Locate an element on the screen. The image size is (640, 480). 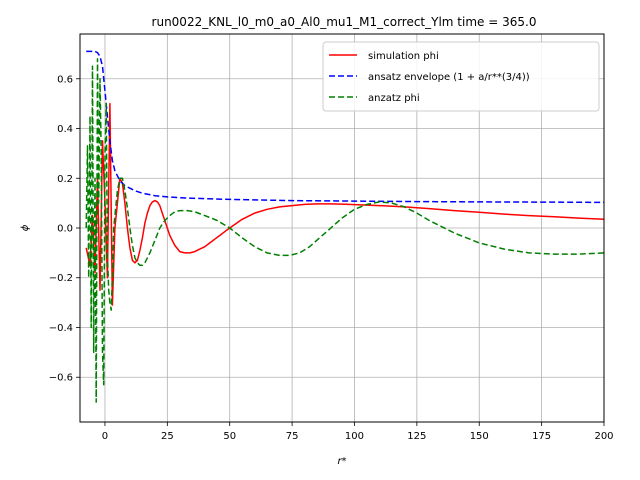
x-tick-label: 25 is located at coordinates (167, 436).